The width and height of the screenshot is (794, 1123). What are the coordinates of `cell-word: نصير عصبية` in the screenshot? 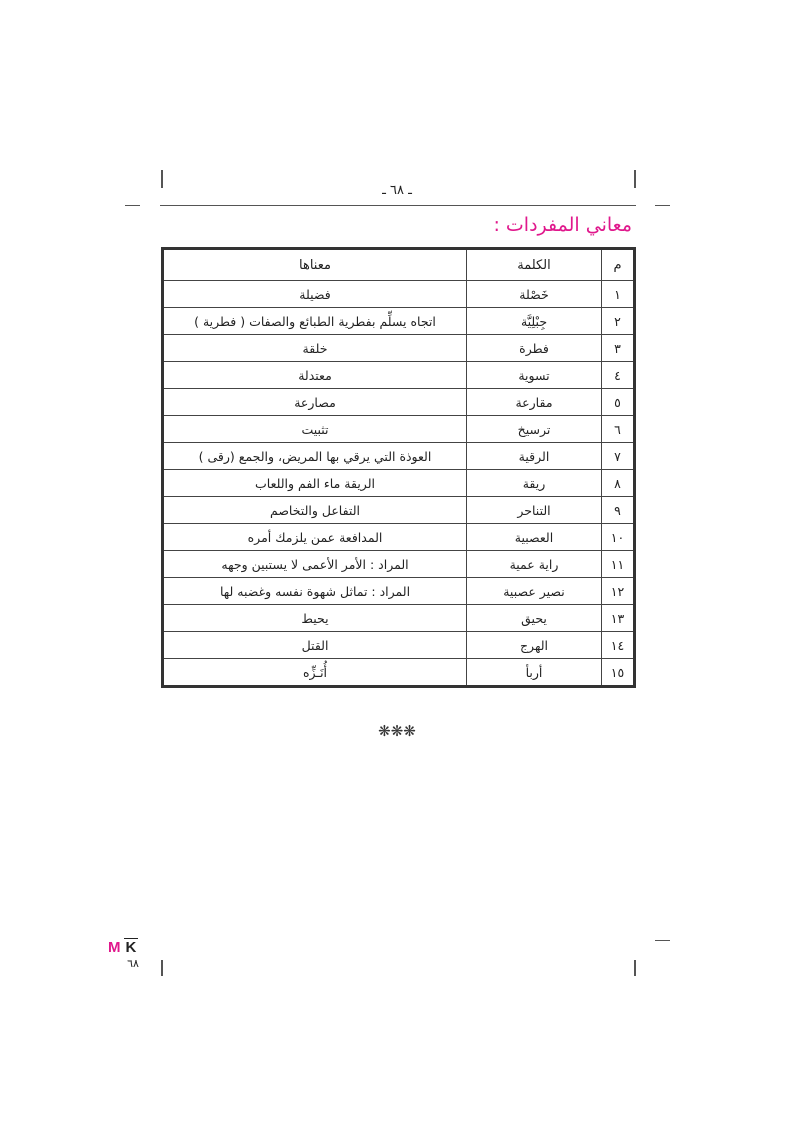 It's located at (534, 591).